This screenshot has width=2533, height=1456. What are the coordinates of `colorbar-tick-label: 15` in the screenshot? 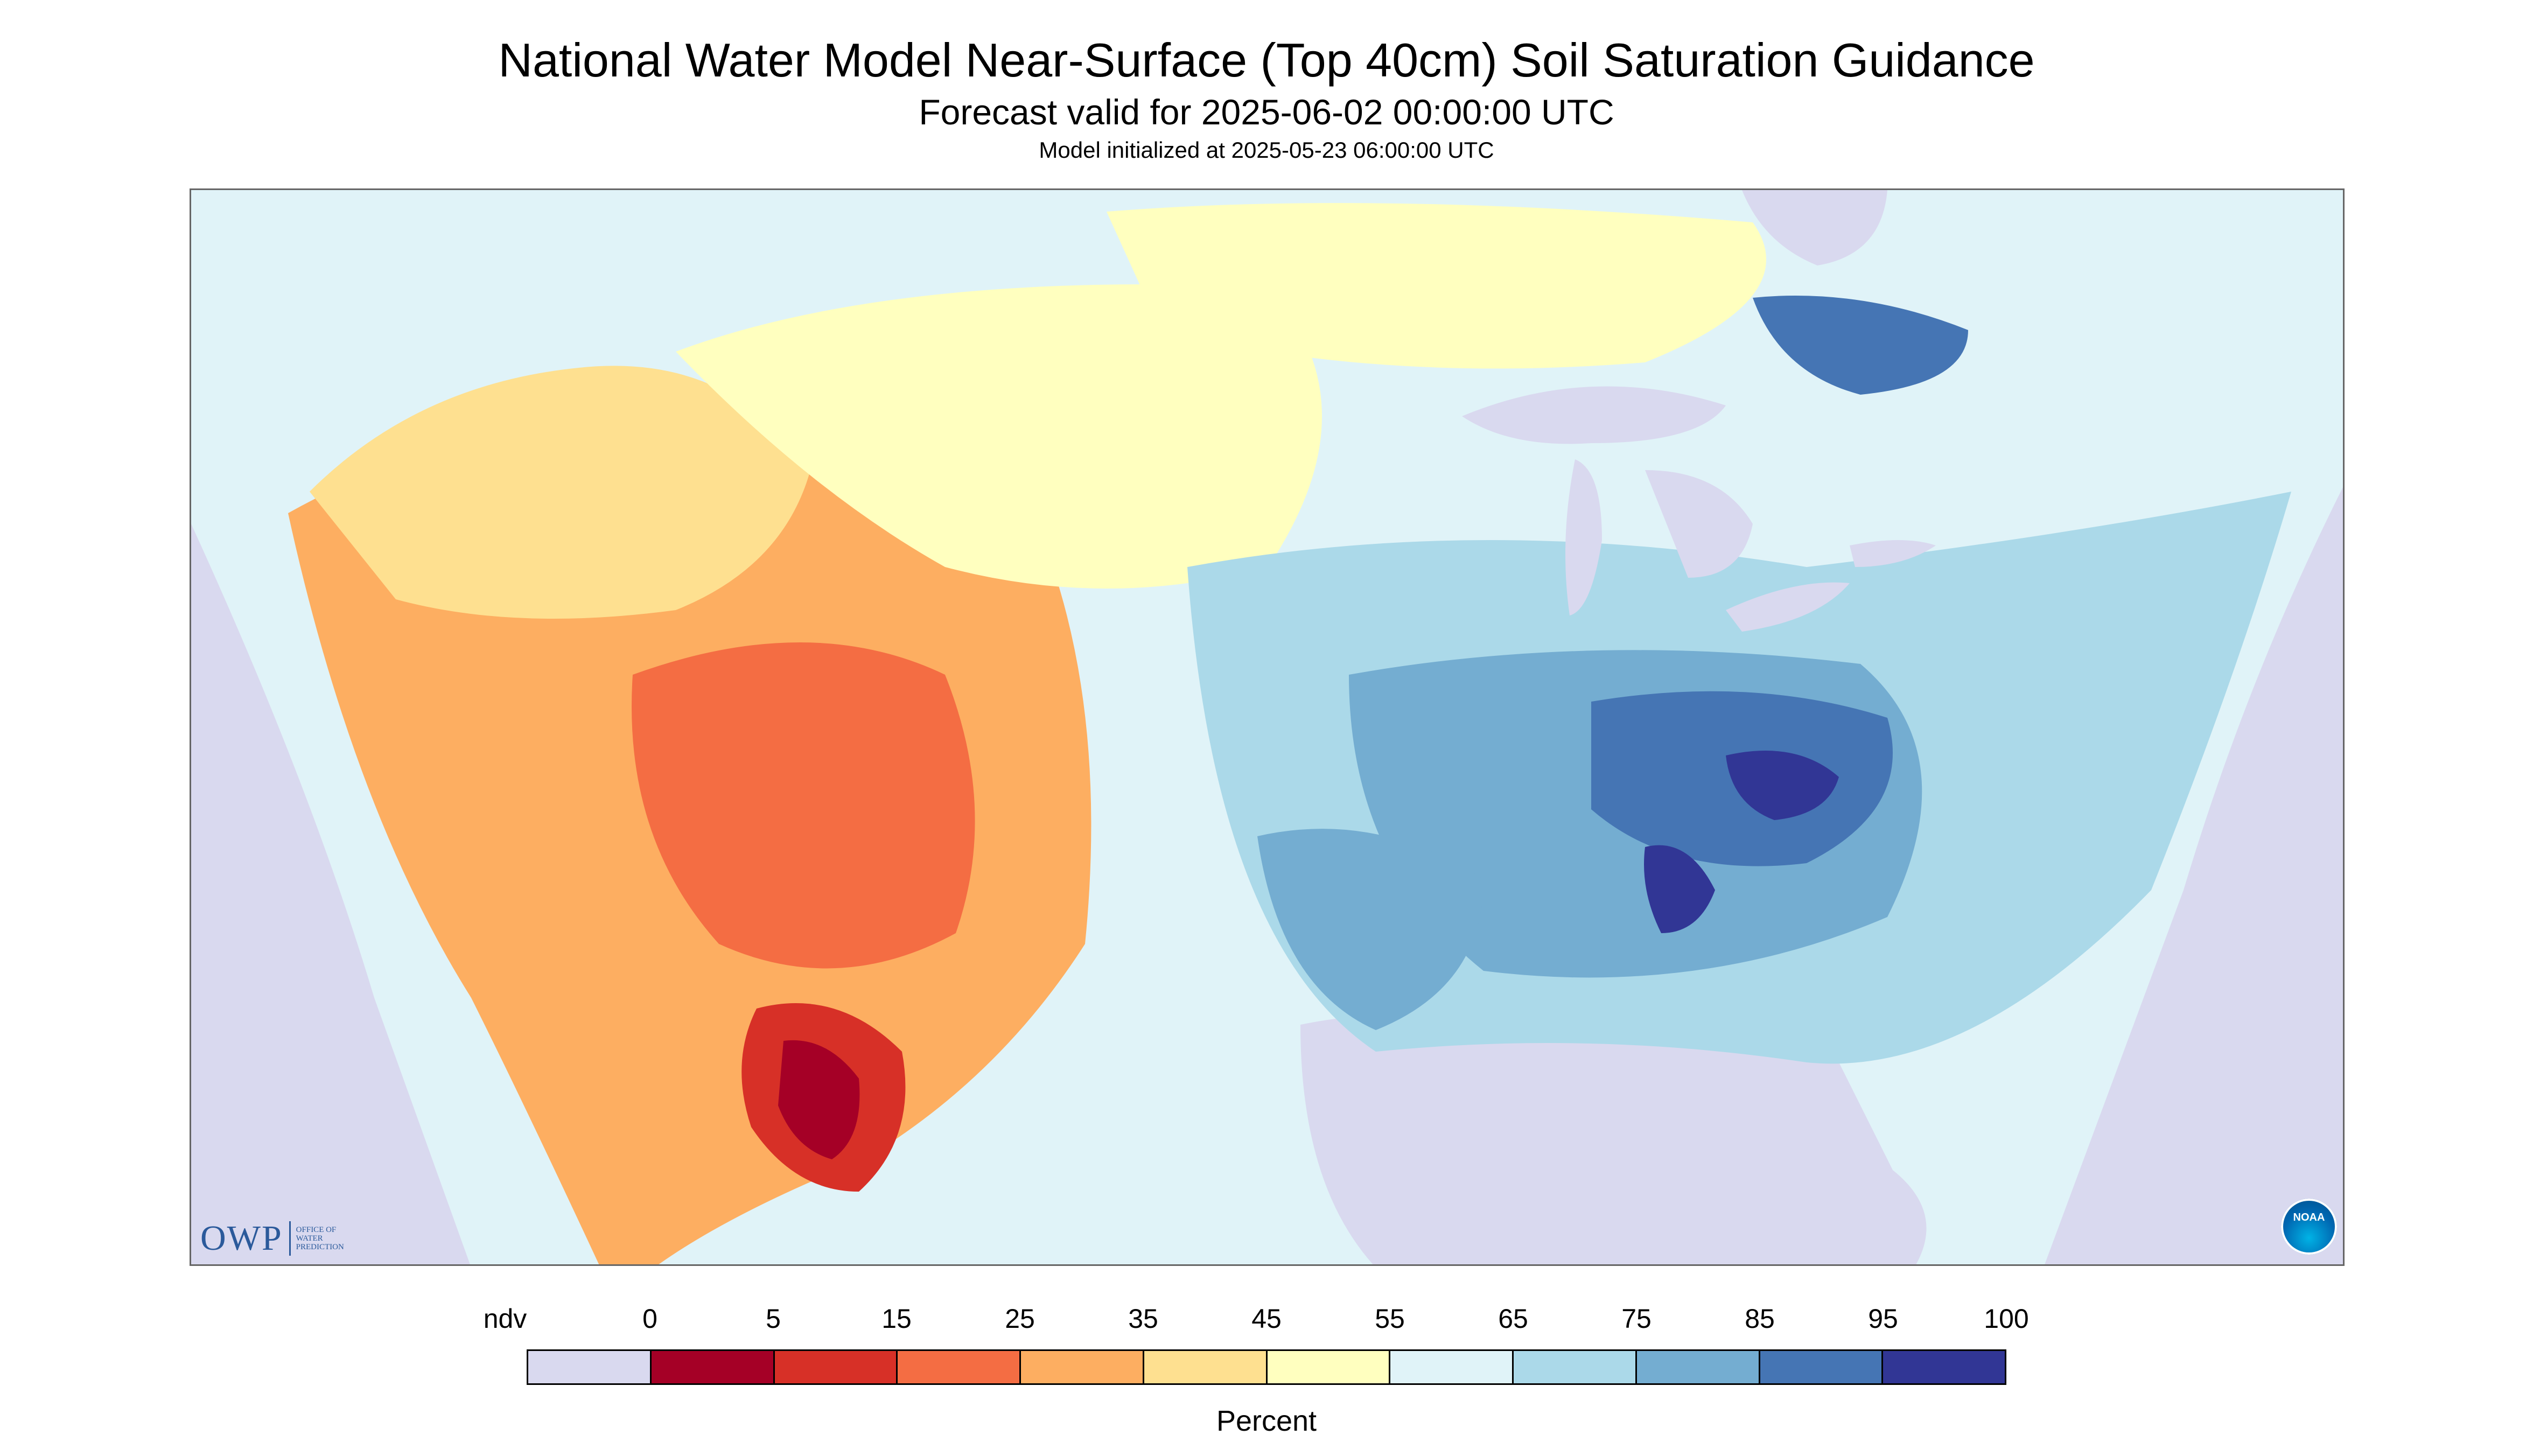 It's located at (896, 1319).